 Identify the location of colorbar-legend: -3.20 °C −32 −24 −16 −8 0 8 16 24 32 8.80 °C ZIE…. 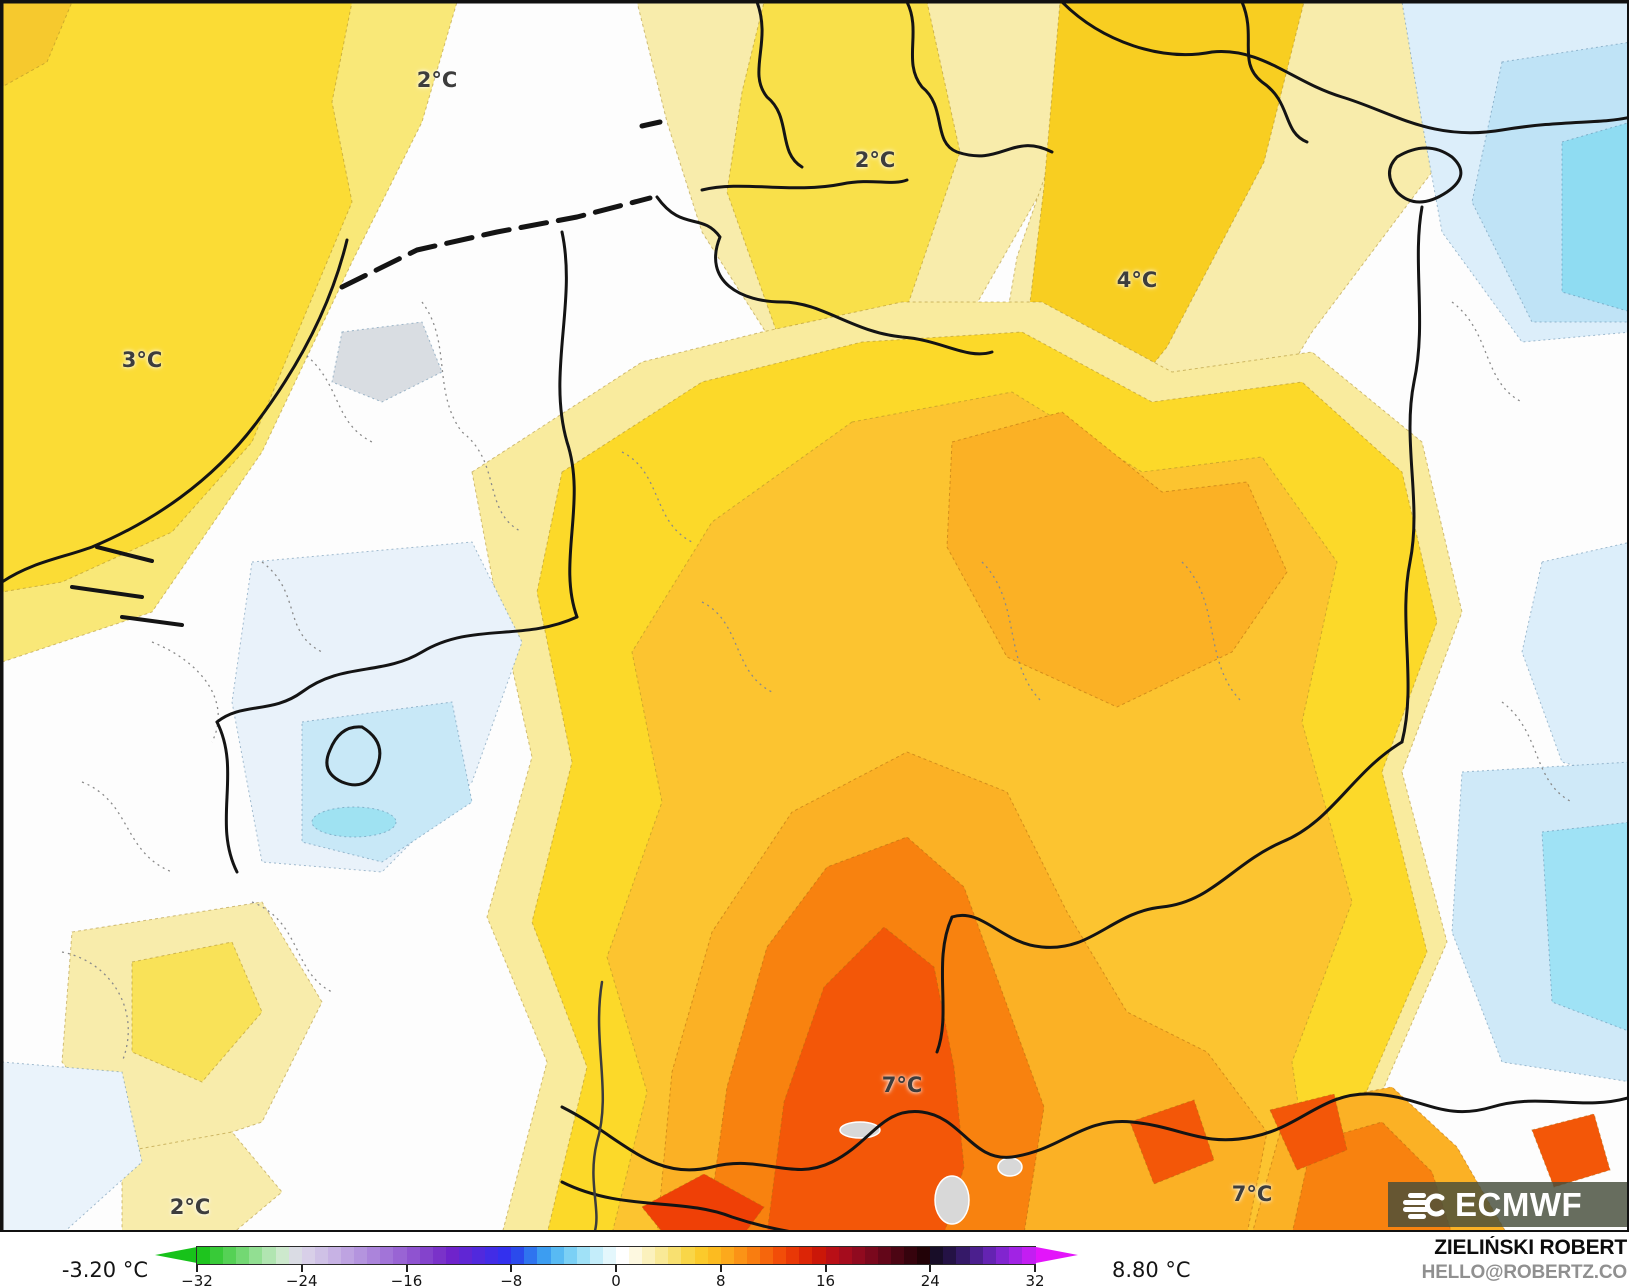
(814, 1259).